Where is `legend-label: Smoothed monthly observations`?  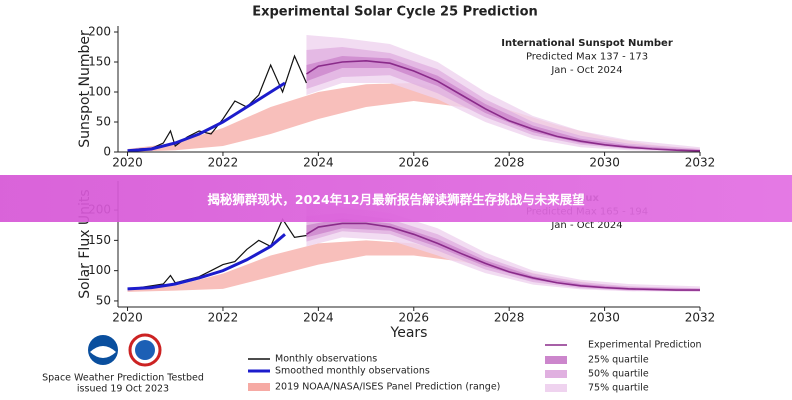 legend-label: Smoothed monthly observations is located at coordinates (352, 371).